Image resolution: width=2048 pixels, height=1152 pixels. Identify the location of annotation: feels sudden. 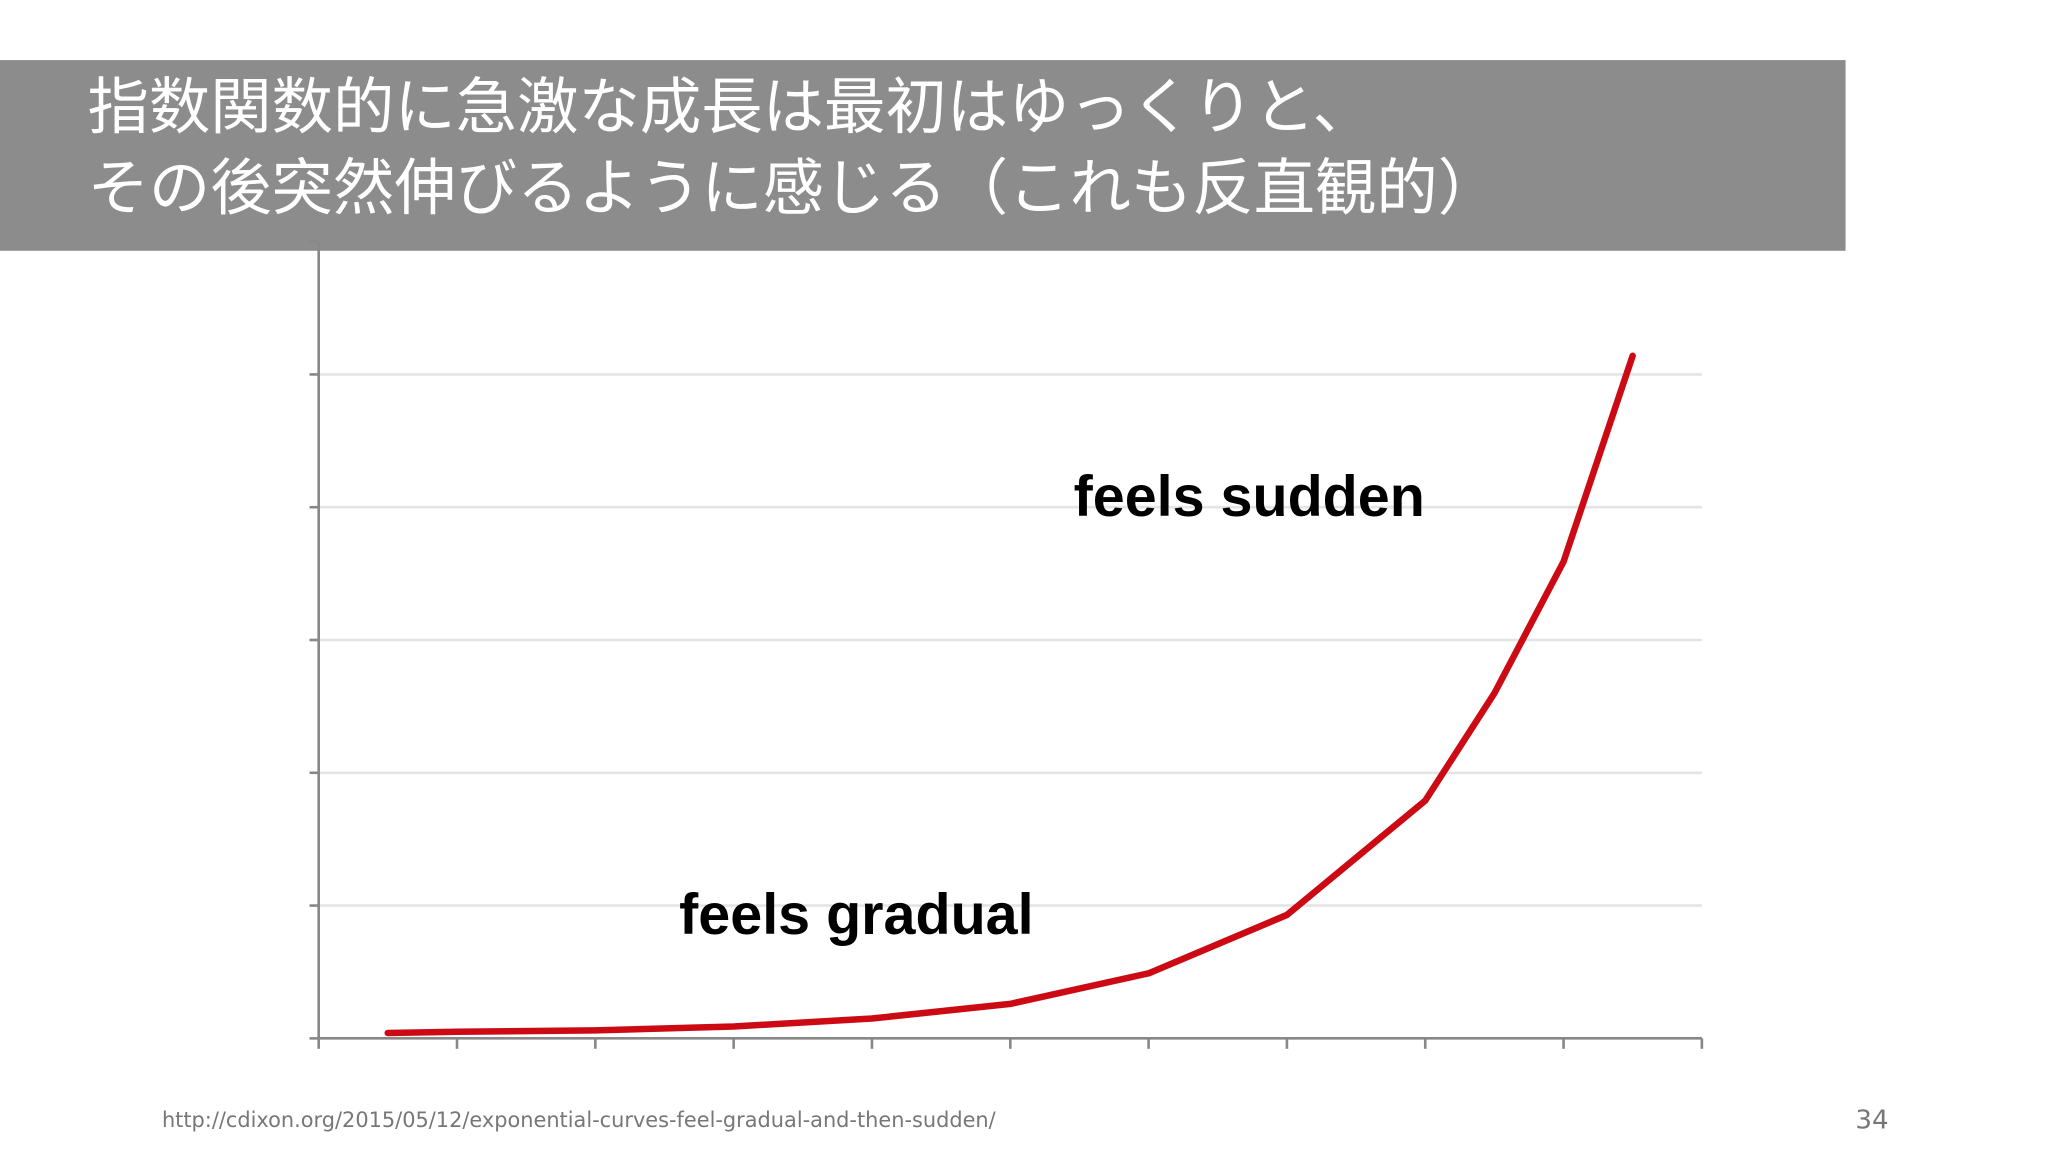
(1249, 497).